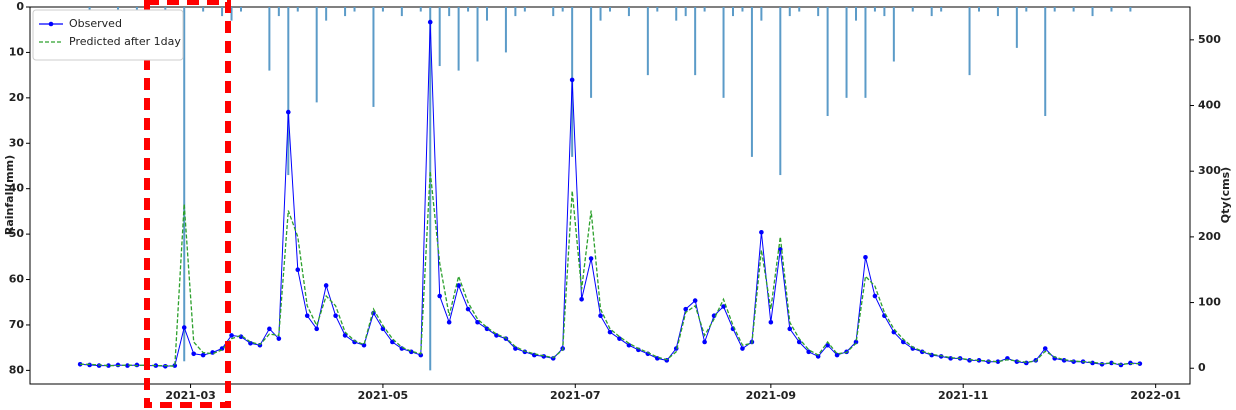 Image resolution: width=1236 pixels, height=410 pixels. Describe the element at coordinates (1209, 236) in the screenshot. I see `y2-tick-label: 200` at that location.